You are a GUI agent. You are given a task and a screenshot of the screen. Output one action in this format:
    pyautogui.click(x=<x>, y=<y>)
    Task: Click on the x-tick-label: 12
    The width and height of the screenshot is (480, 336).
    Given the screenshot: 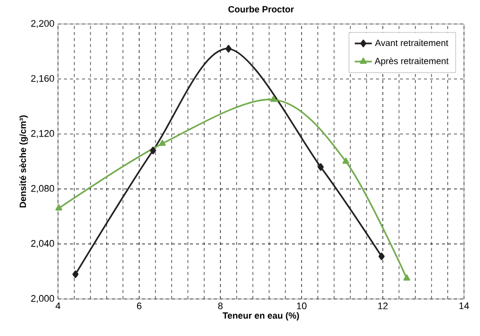 What is the action you would take?
    pyautogui.click(x=383, y=306)
    